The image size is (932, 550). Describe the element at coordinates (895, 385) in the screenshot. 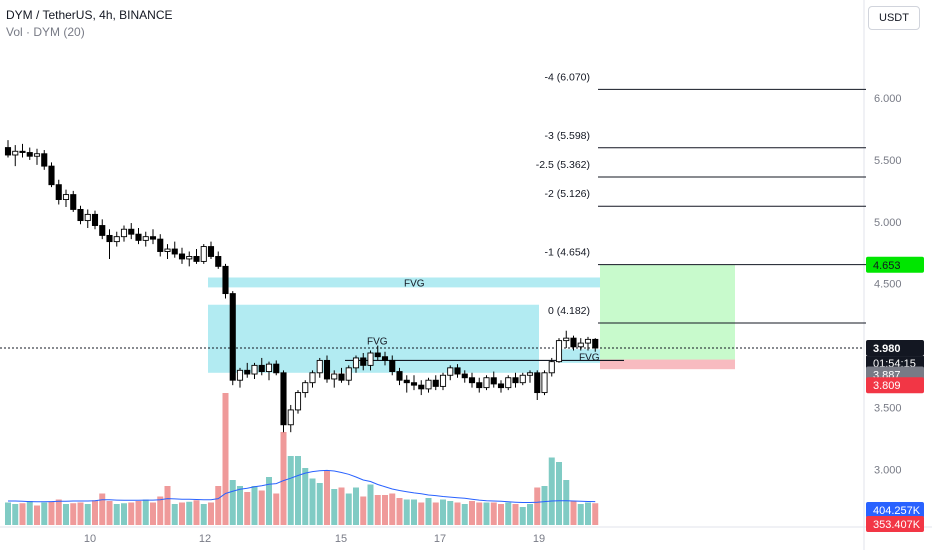

I see `stop-price-tag-bg` at that location.